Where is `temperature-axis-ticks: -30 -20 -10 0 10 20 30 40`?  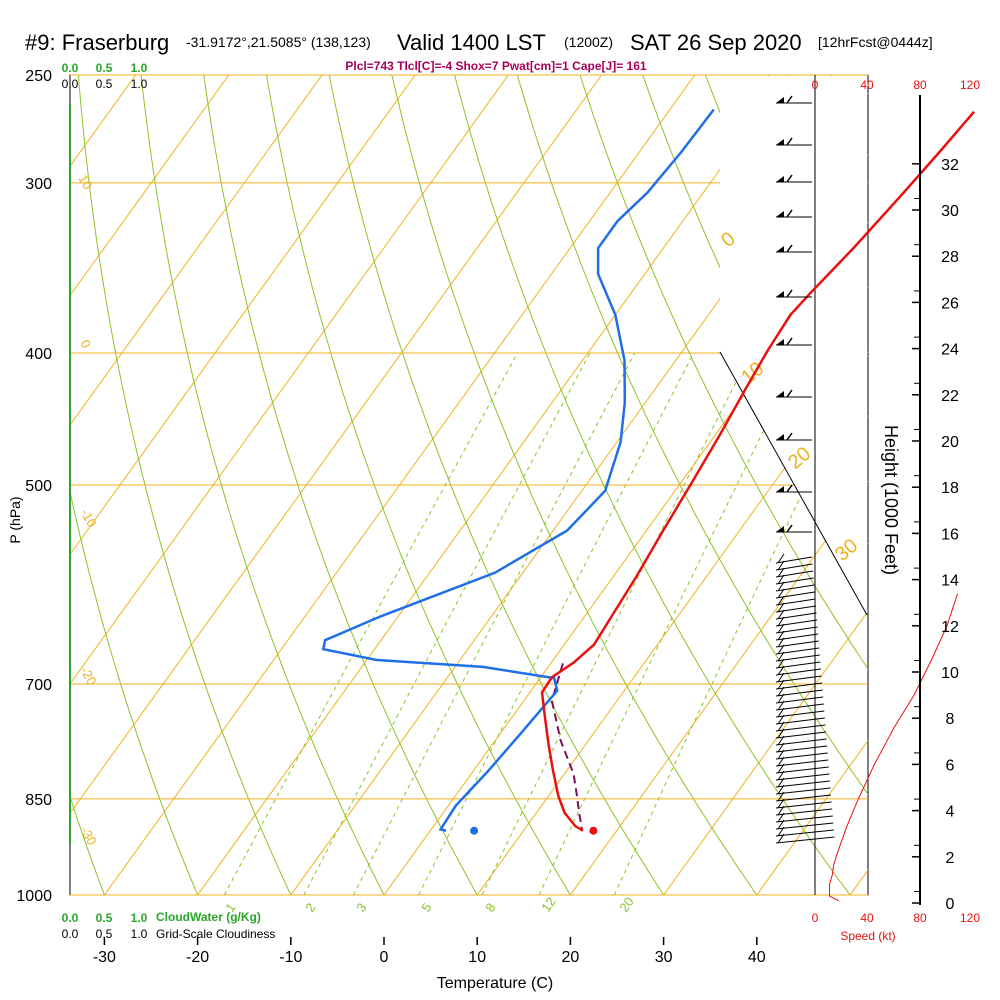
temperature-axis-ticks: -30 -20 -10 0 10 20 30 40 is located at coordinates (429, 951).